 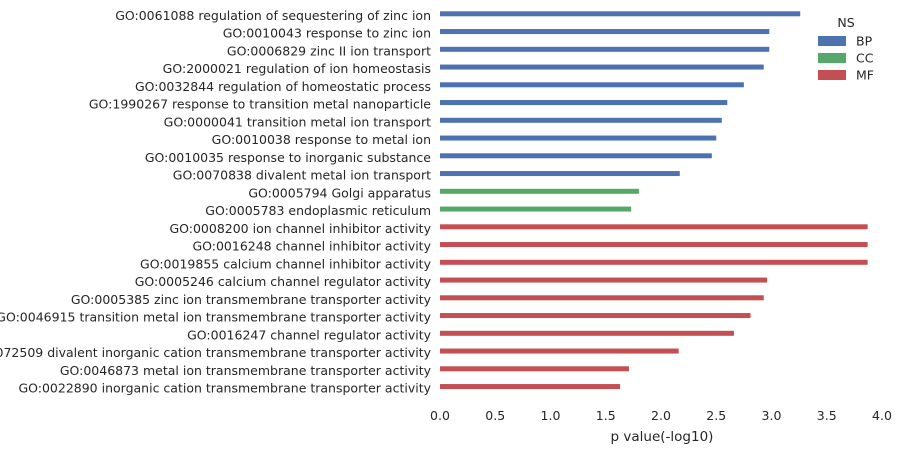 What do you see at coordinates (832, 41) in the screenshot?
I see `legend-swatch-bp` at bounding box center [832, 41].